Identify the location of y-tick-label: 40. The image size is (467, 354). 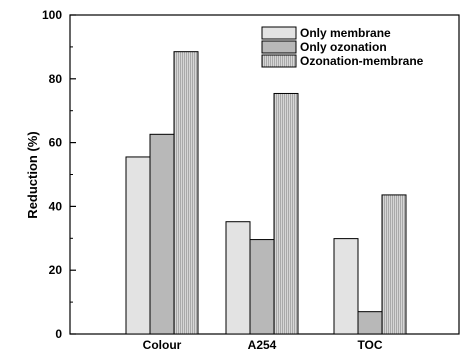
(56, 206).